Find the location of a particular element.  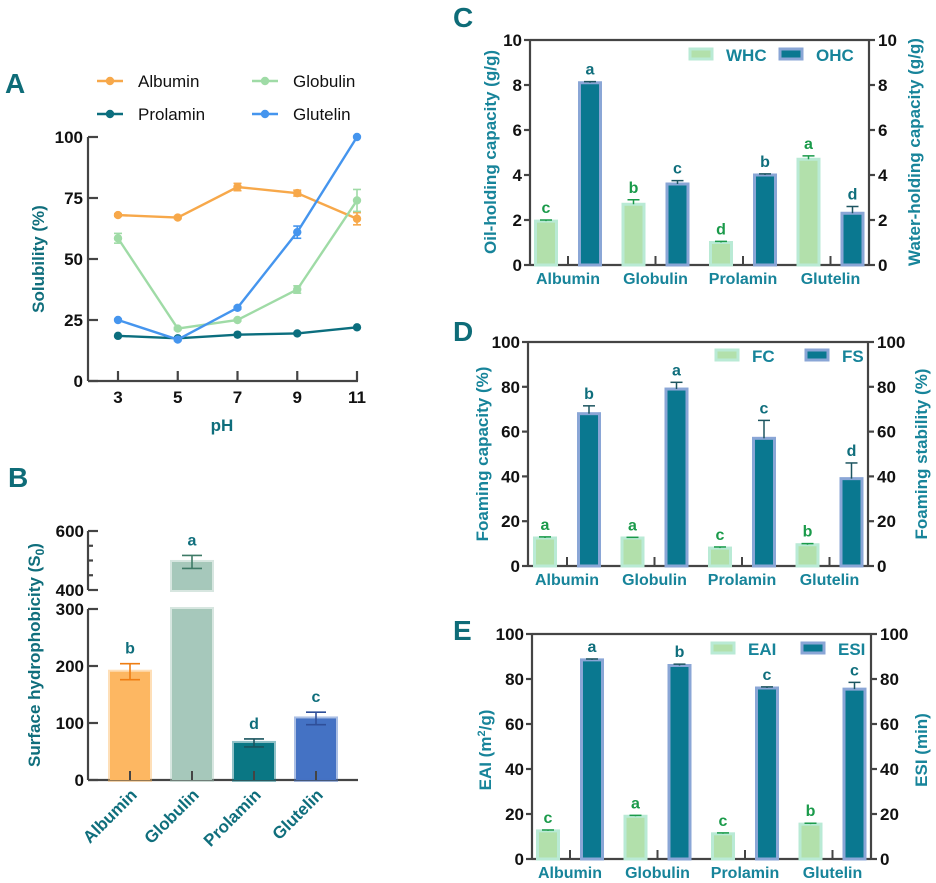

panel-e-left-y-axis-label: EAI (m2/g) is located at coordinates (485, 750).